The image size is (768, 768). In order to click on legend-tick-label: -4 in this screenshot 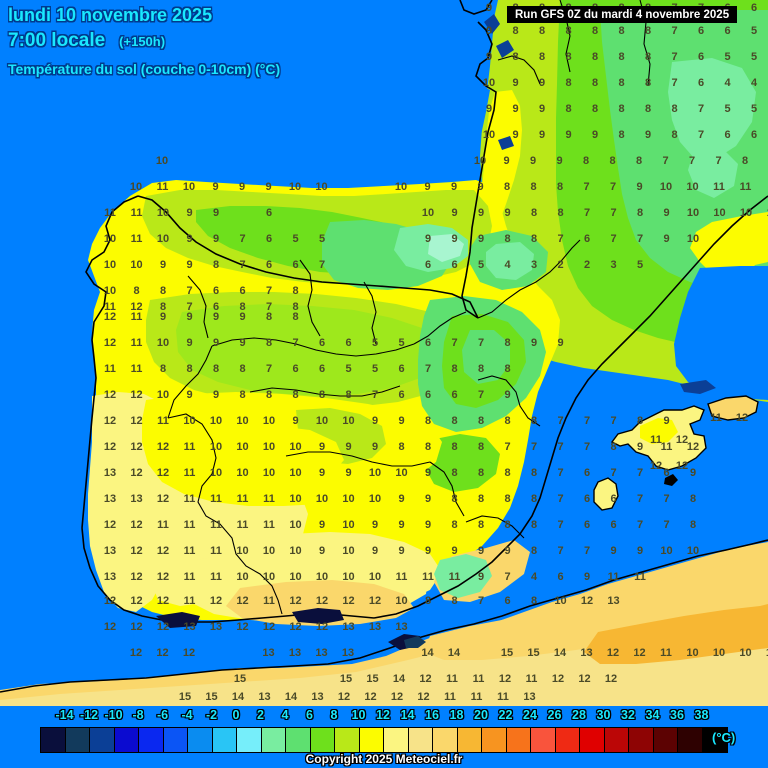, I will do `click(187, 715)`.